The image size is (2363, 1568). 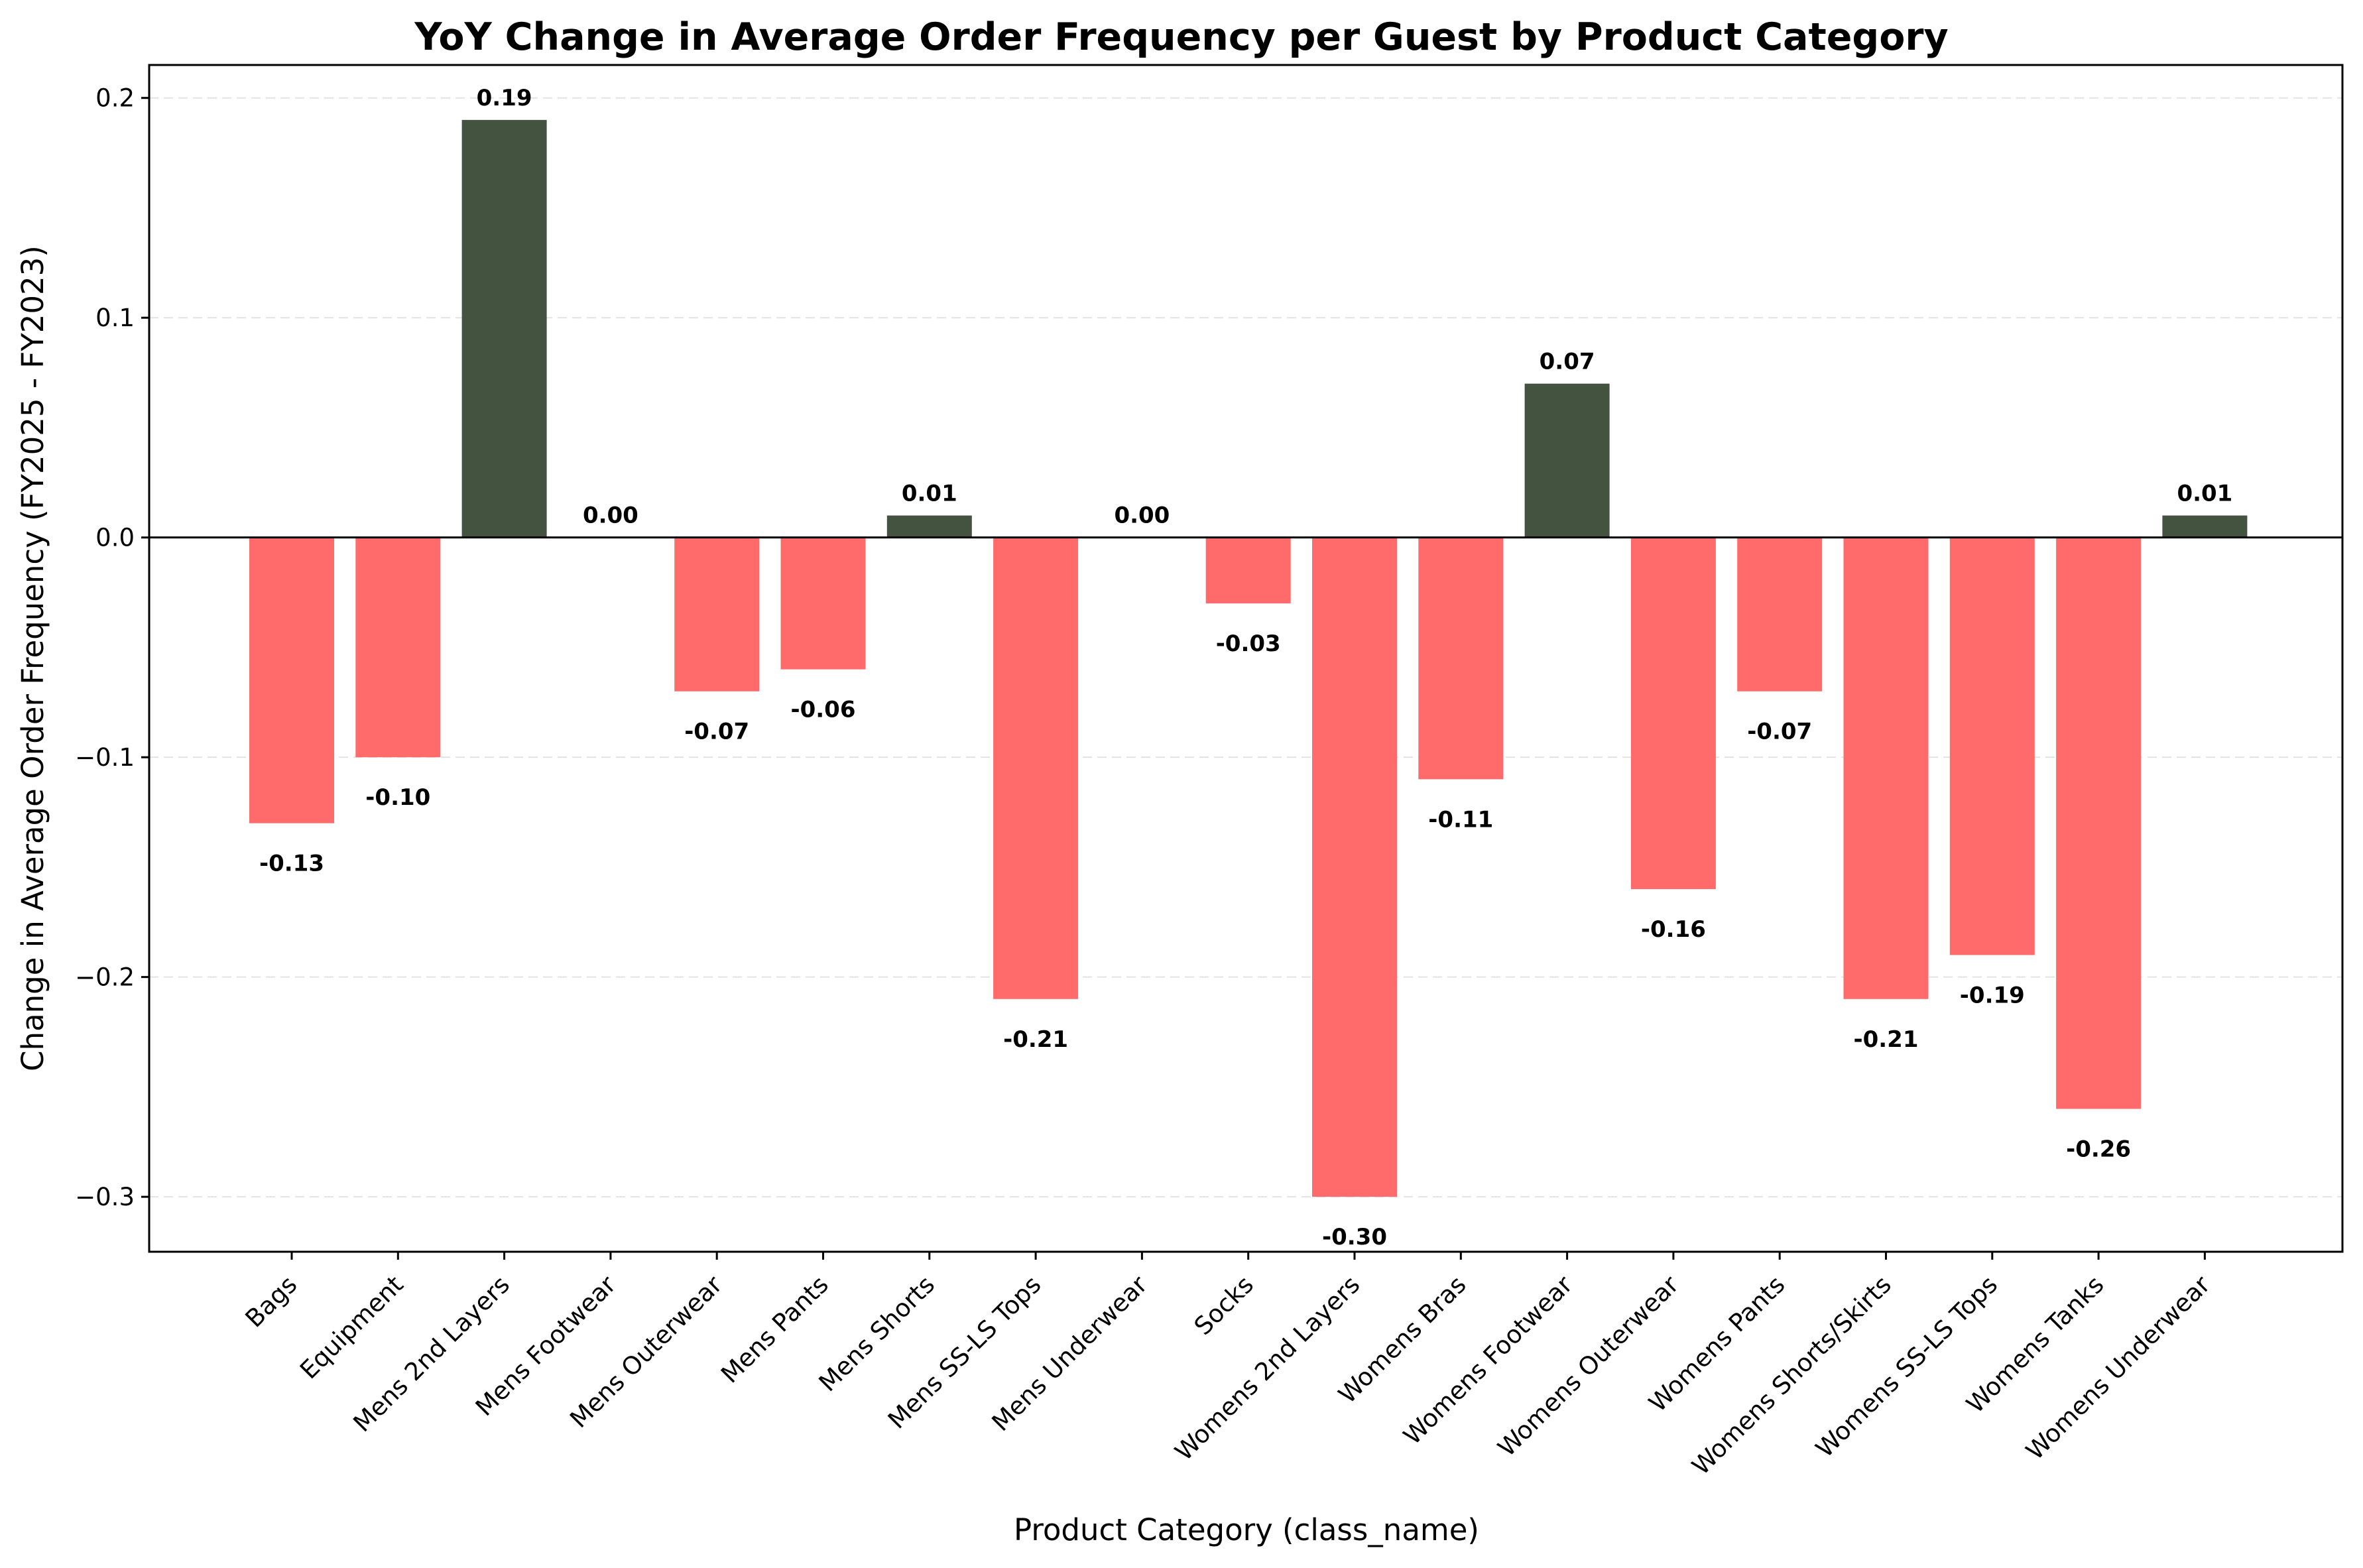 I want to click on x-tick-label: Womens Underwear, so click(x=2118, y=1367).